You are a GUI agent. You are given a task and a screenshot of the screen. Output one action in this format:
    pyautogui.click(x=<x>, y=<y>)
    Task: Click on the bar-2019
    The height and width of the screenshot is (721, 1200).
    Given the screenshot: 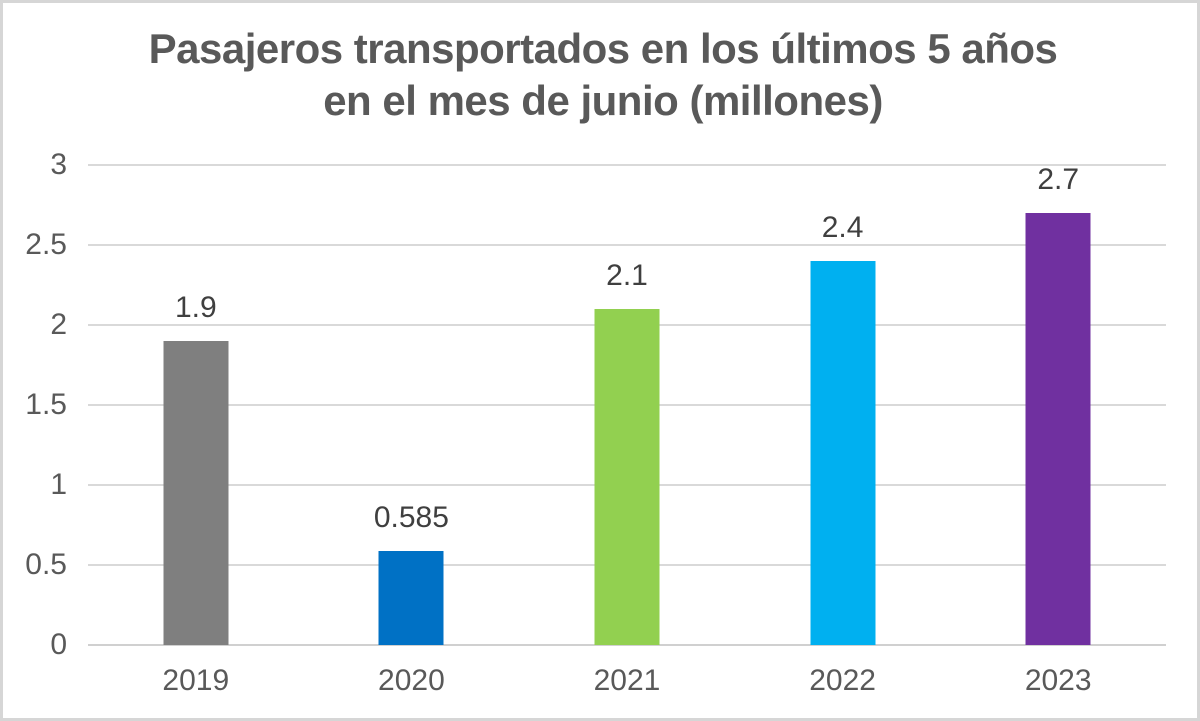 What is the action you would take?
    pyautogui.click(x=196, y=493)
    